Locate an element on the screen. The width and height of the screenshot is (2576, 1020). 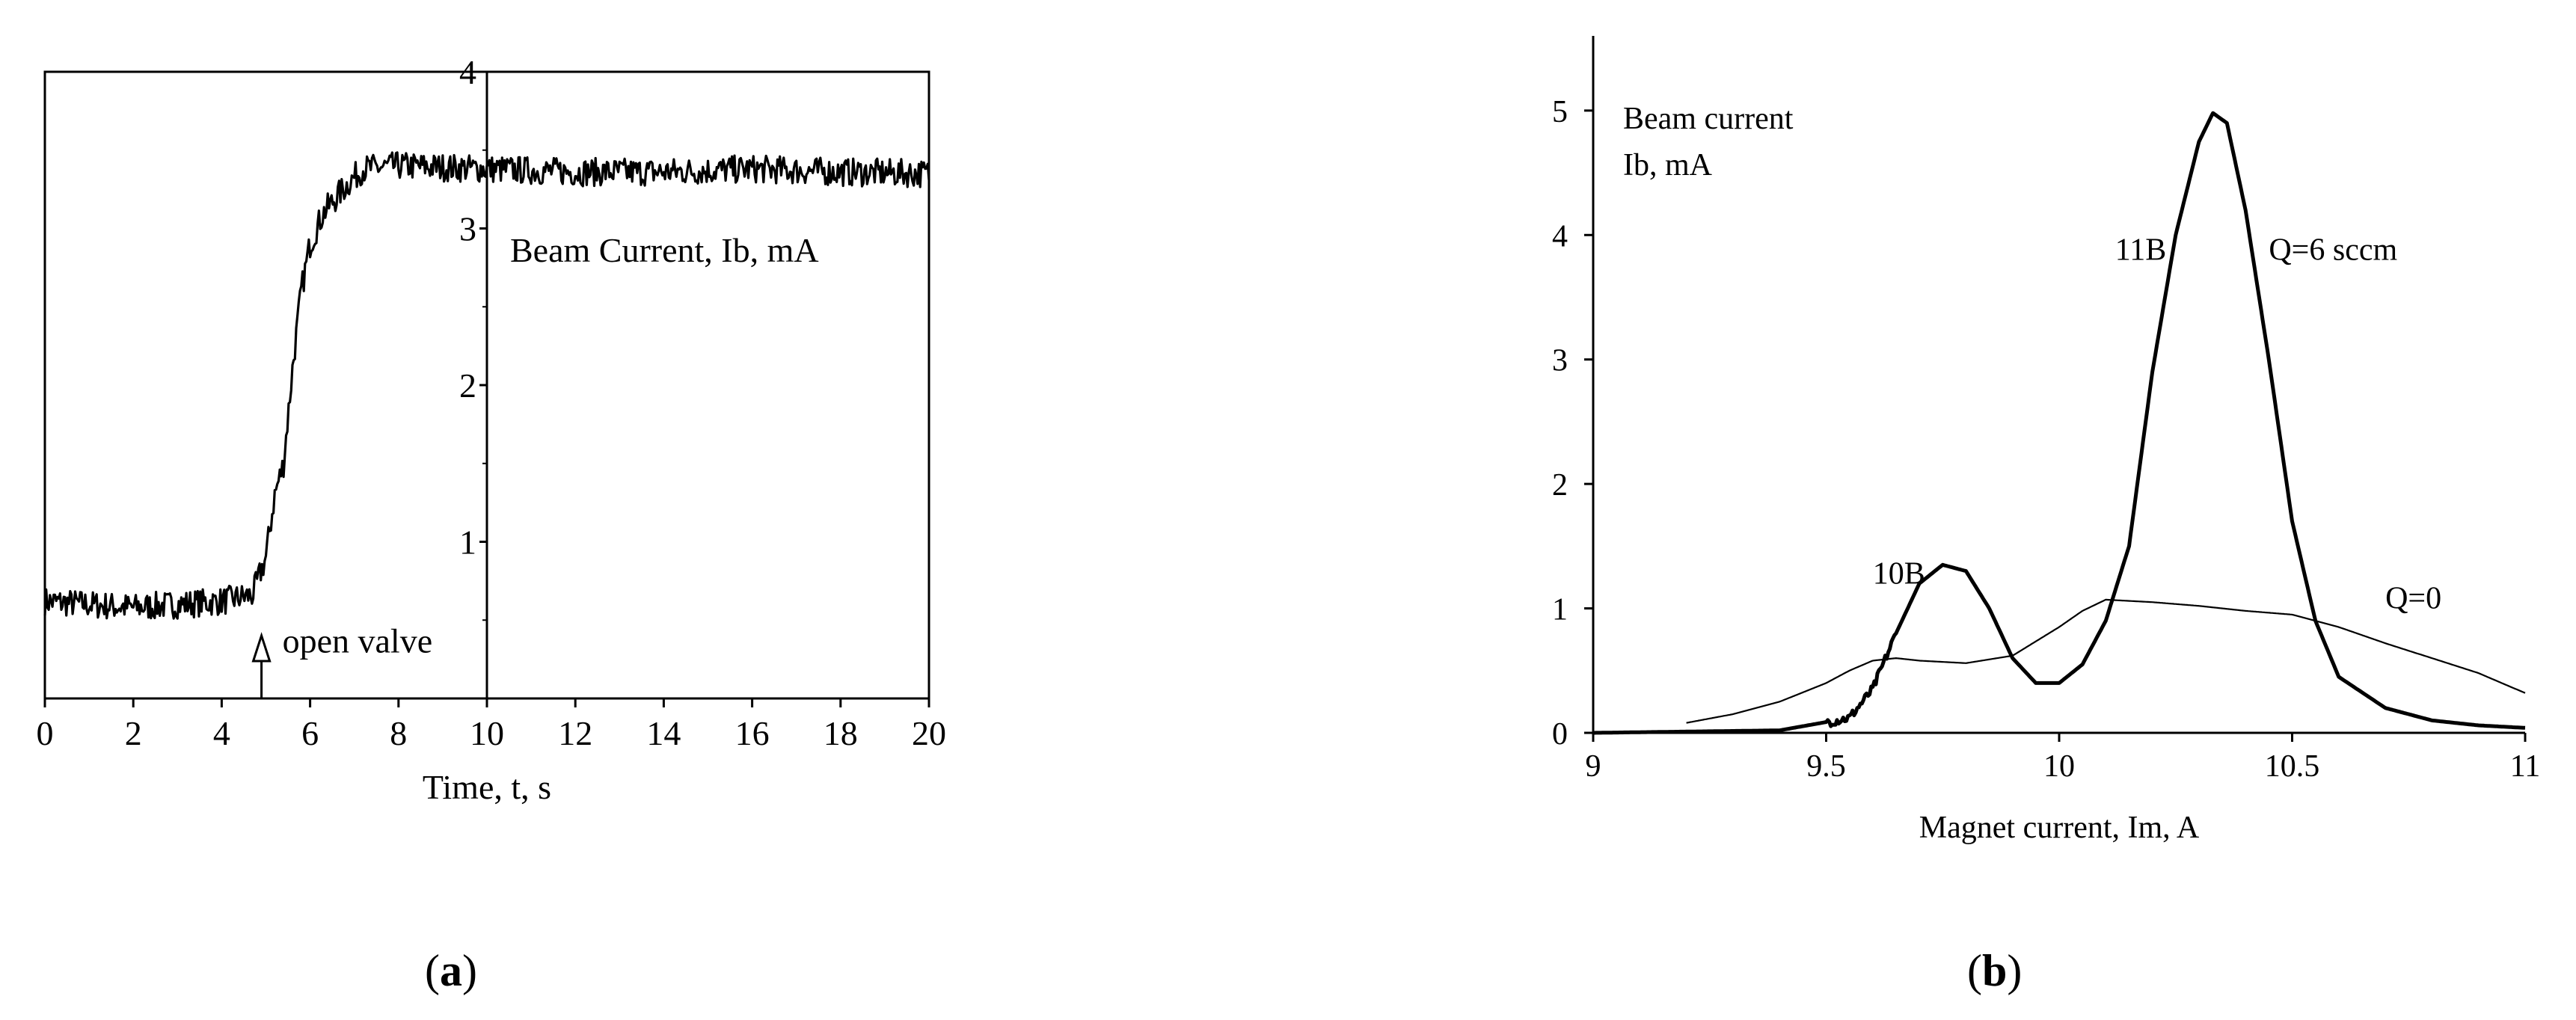
x-tick-label: 20 is located at coordinates (929, 733).